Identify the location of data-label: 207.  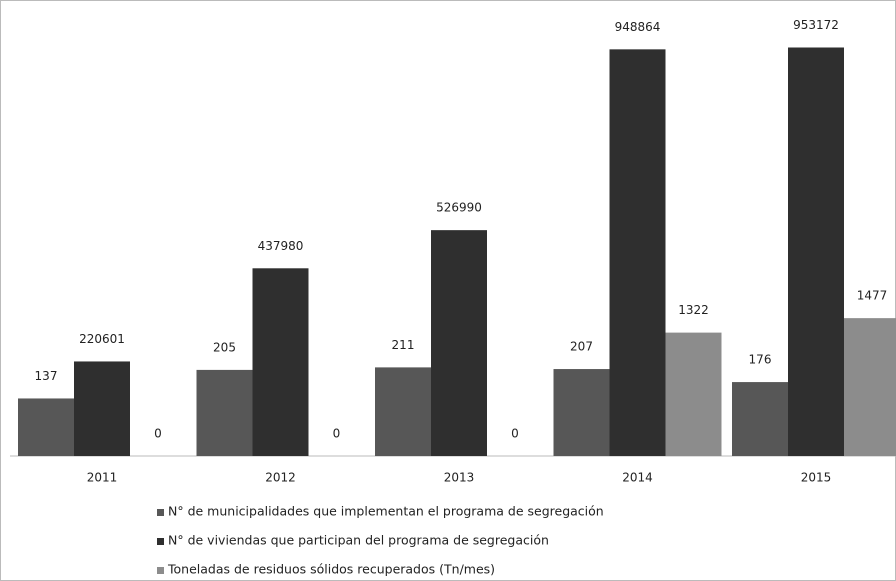
(581, 347).